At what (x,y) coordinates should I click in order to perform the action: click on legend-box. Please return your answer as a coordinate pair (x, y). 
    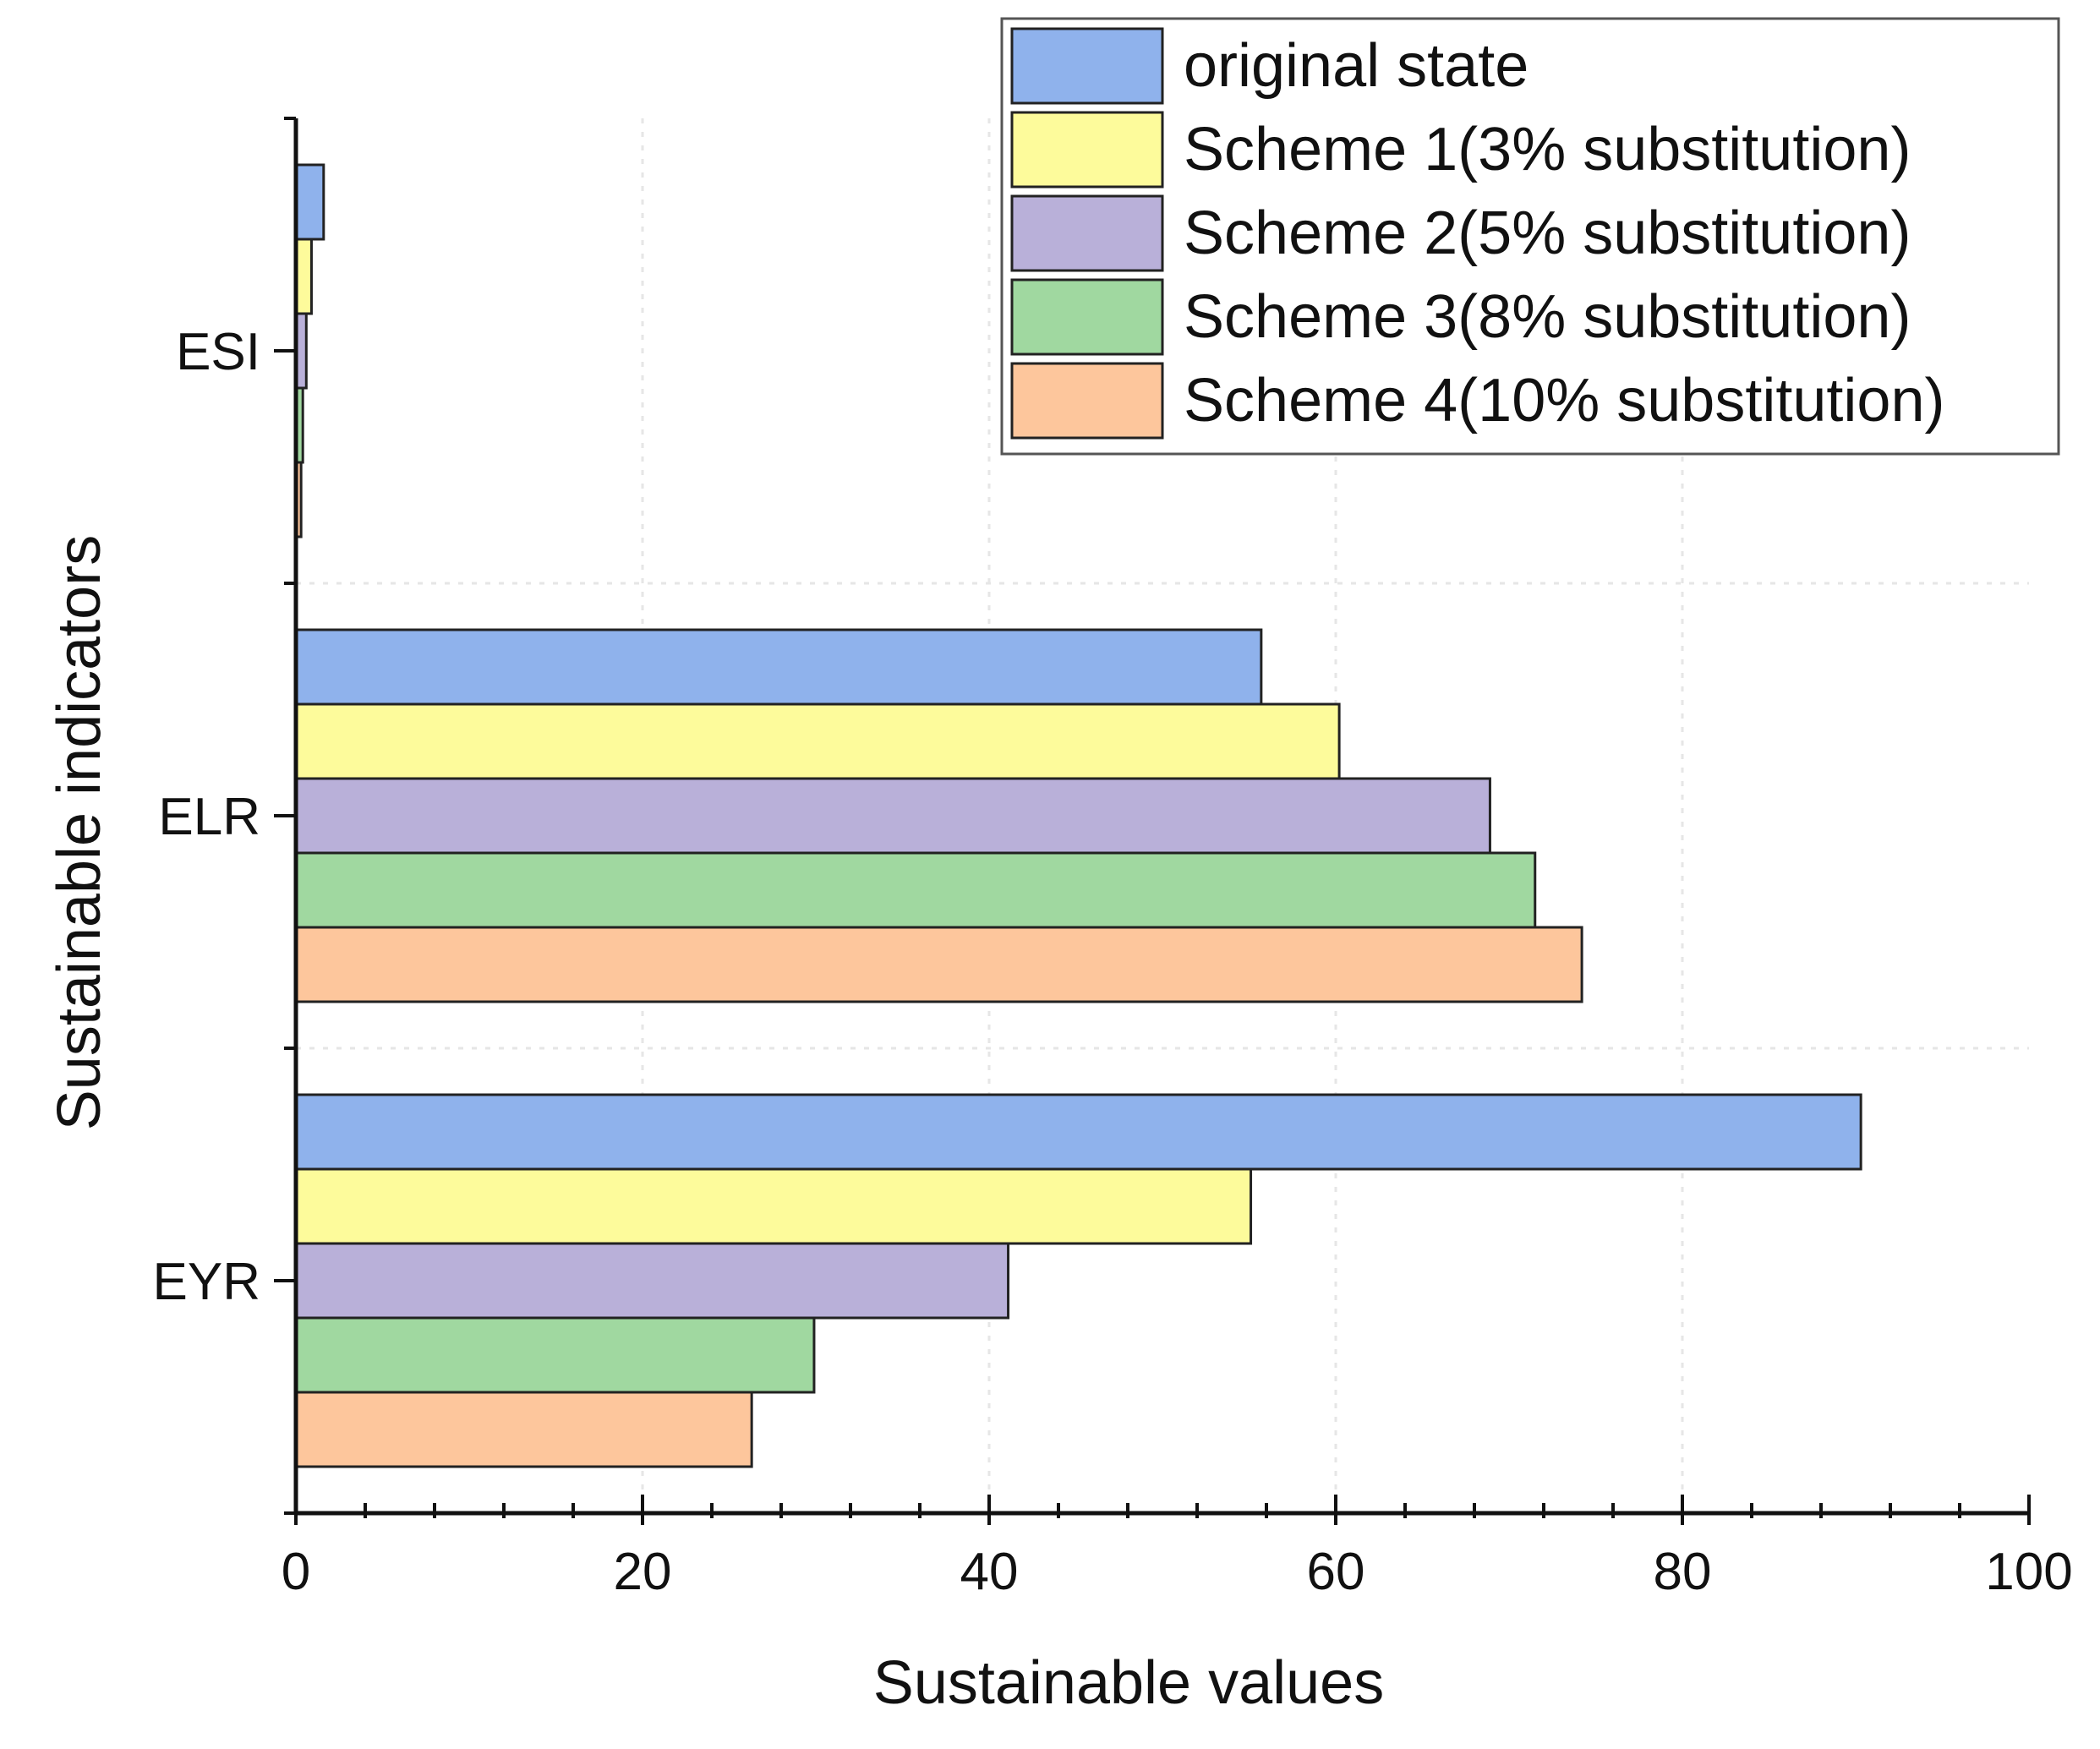
    Looking at the image, I should click on (1530, 236).